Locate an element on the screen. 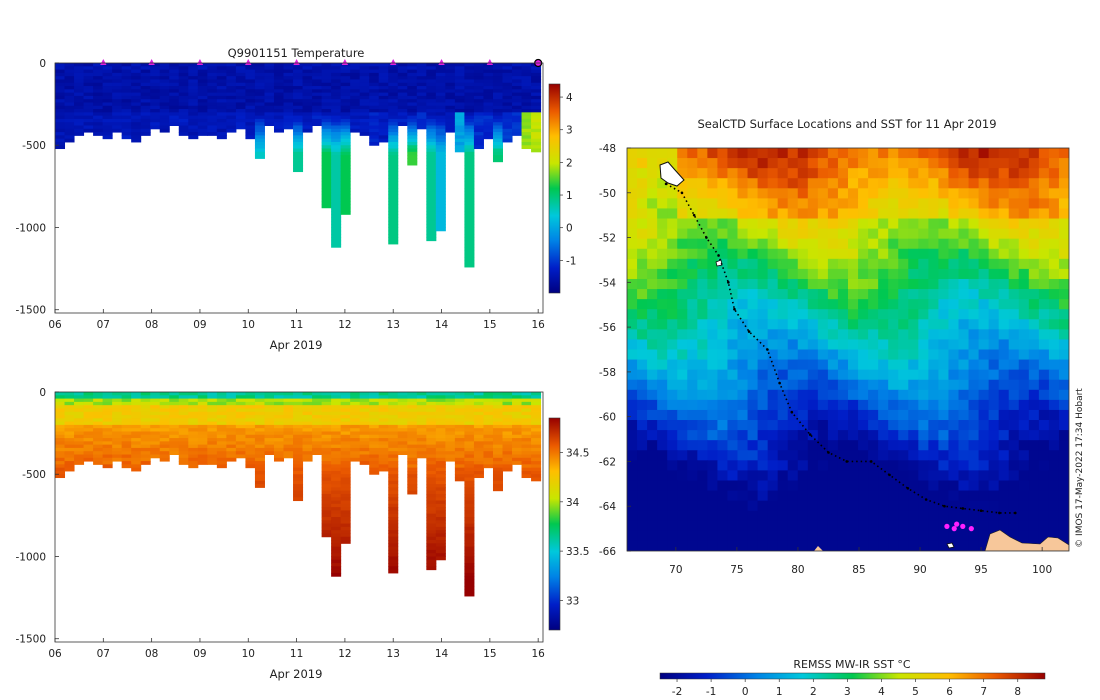  x-tick-label: 100 is located at coordinates (1042, 570).